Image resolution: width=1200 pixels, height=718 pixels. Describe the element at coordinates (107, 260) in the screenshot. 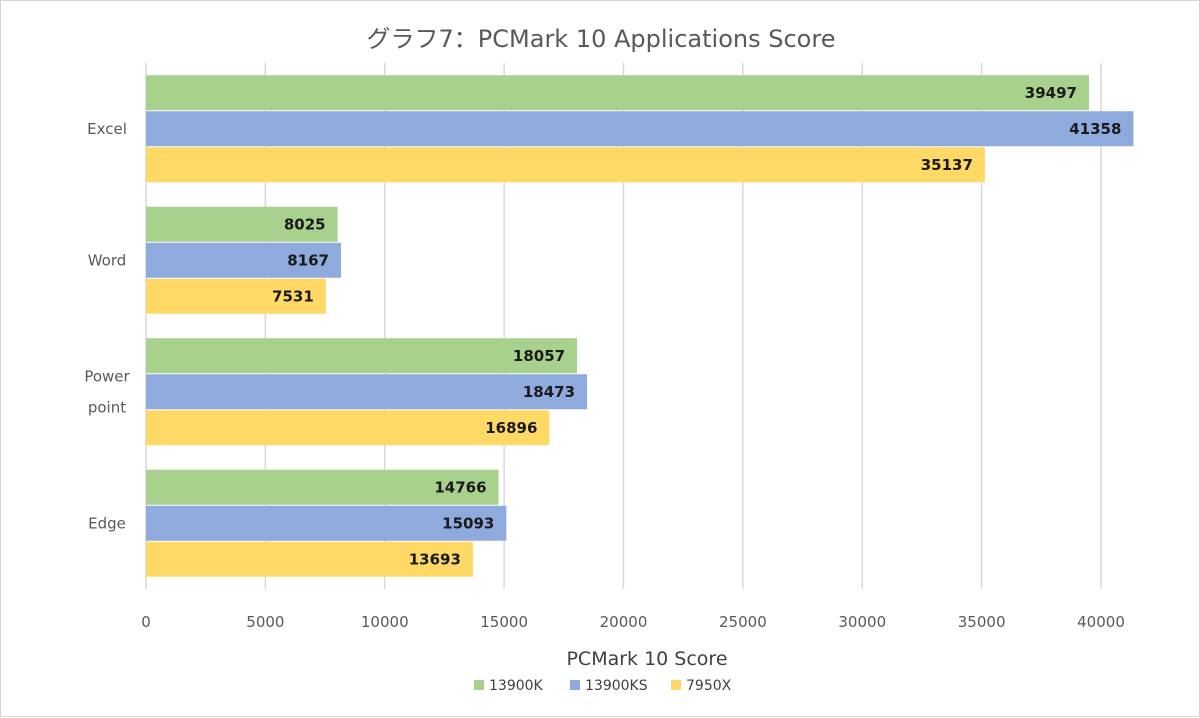

I see `category-label: Word` at that location.